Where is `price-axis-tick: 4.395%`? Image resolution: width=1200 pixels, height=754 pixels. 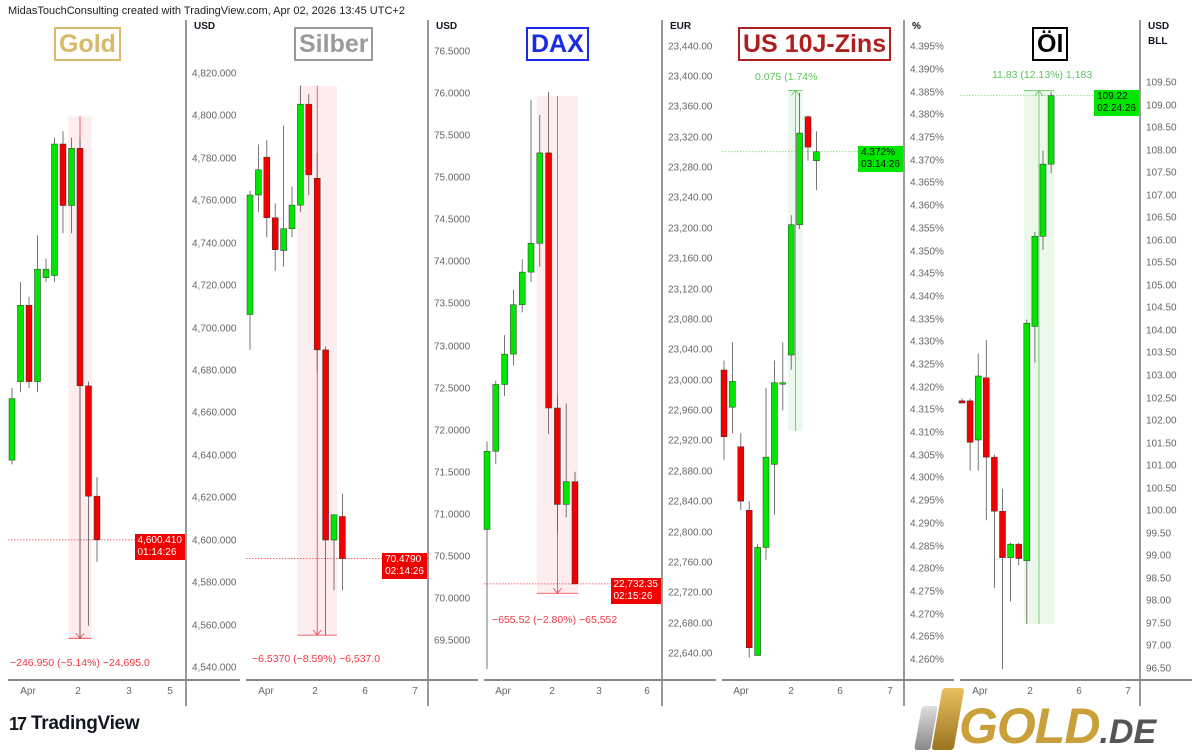 price-axis-tick: 4.395% is located at coordinates (927, 47).